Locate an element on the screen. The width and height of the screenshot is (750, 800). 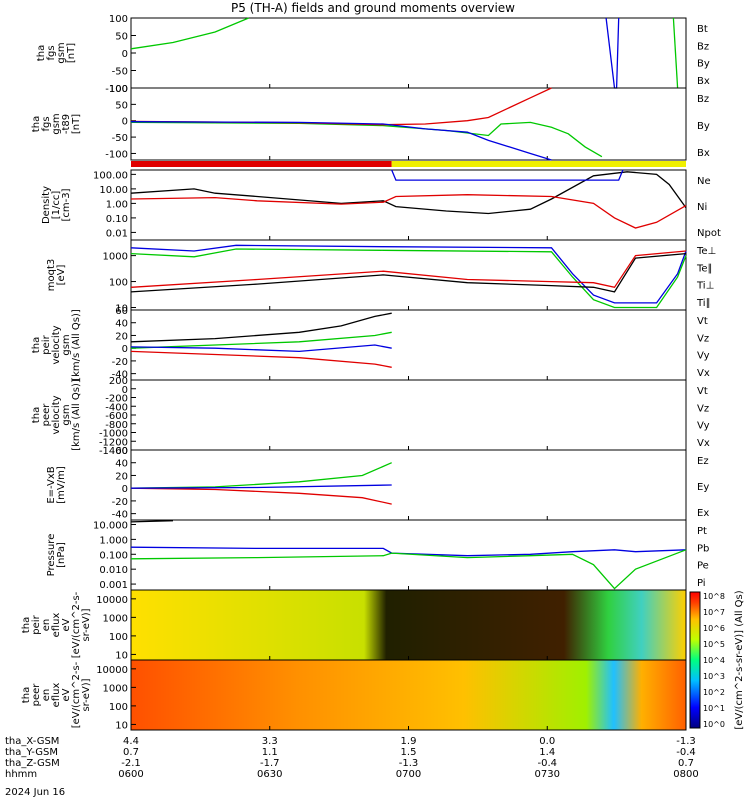
orbit-value: 4.4 is located at coordinates (131, 741).